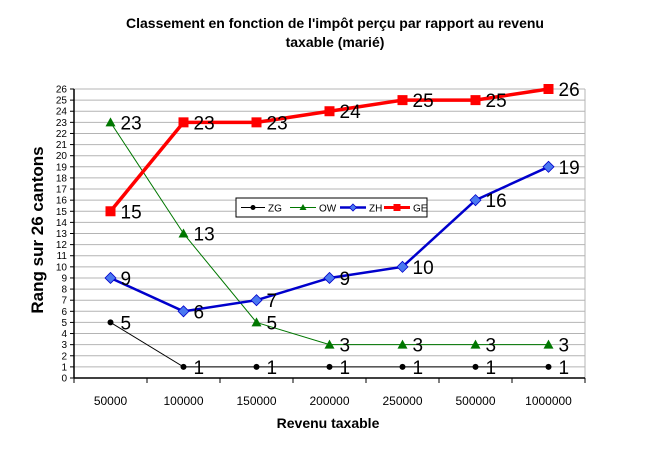 This screenshot has height=466, width=649. What do you see at coordinates (64, 345) in the screenshot?
I see `y-tick-label: 3` at bounding box center [64, 345].